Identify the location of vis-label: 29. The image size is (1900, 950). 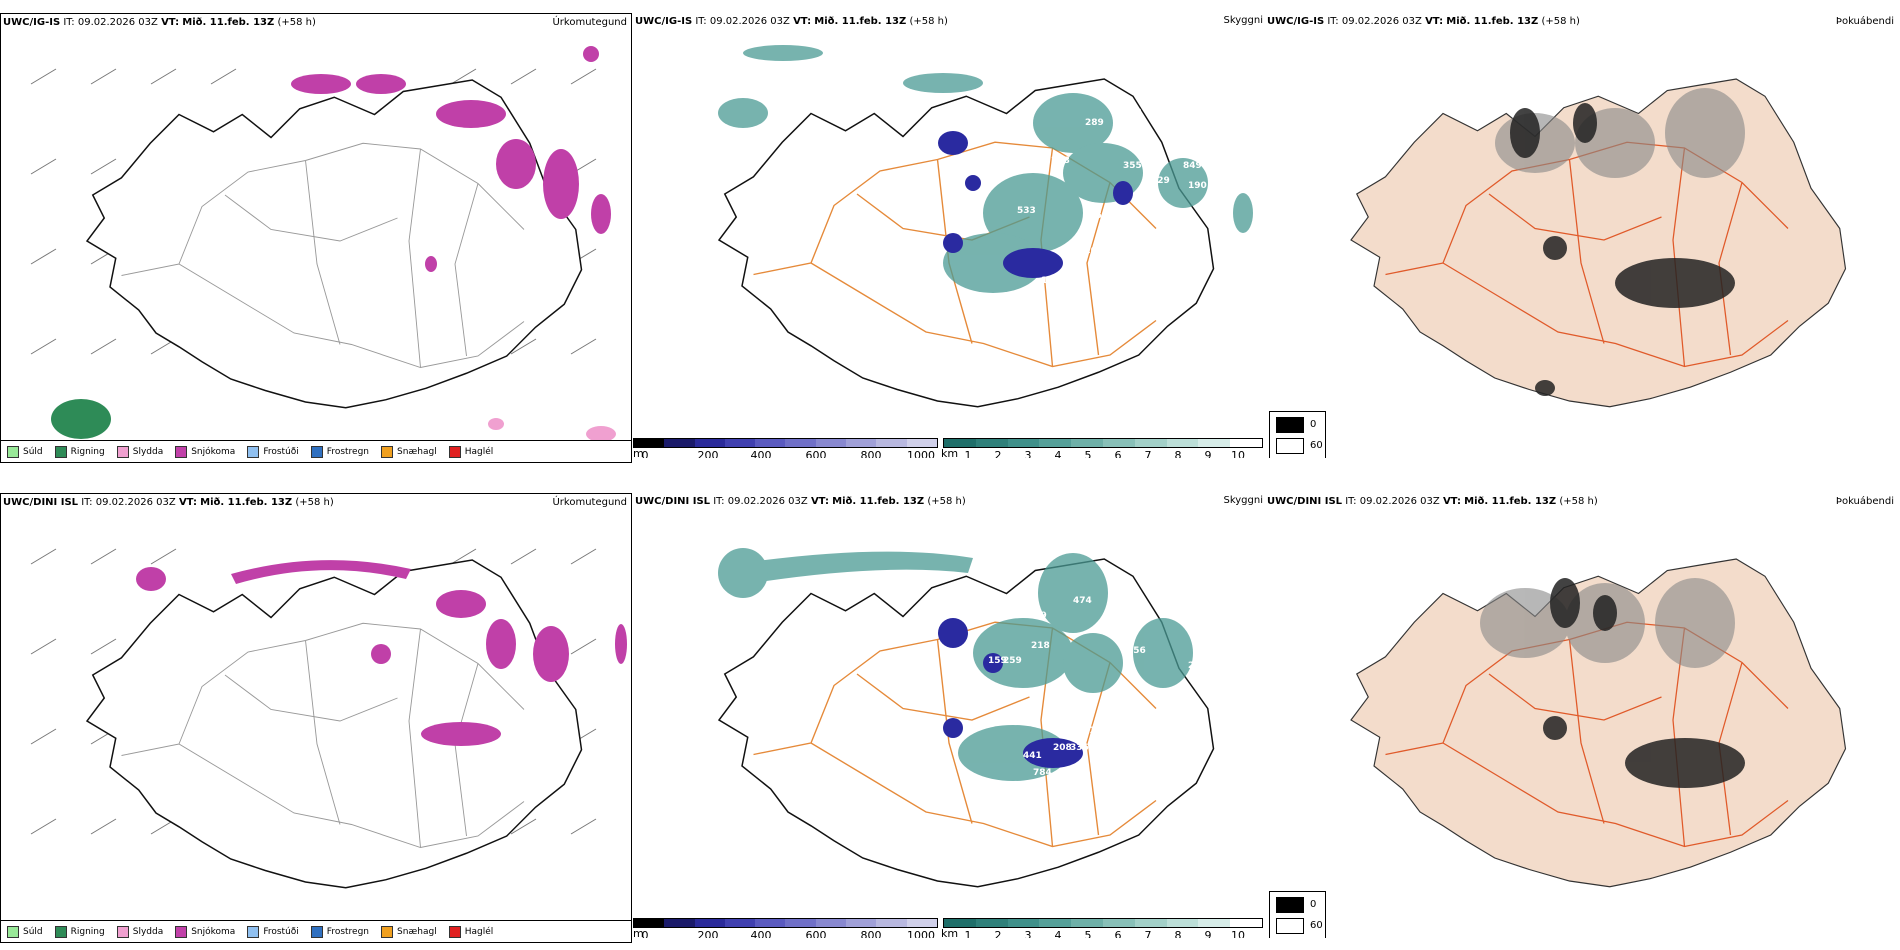
(1034, 581).